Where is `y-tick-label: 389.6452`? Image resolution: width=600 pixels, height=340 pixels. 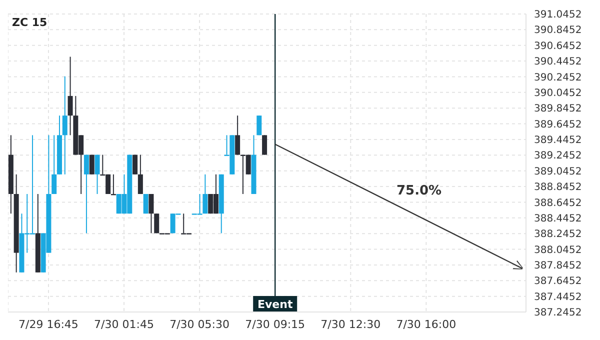 y-tick-label: 389.6452 is located at coordinates (558, 124).